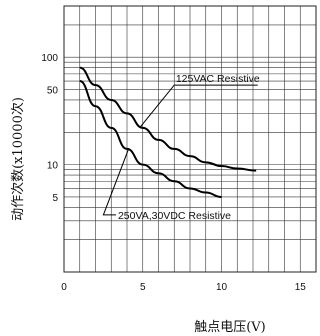 Image resolution: width=320 pixels, height=336 pixels. I want to click on series-label-125vac: 125VAC Resistive, so click(218, 79).